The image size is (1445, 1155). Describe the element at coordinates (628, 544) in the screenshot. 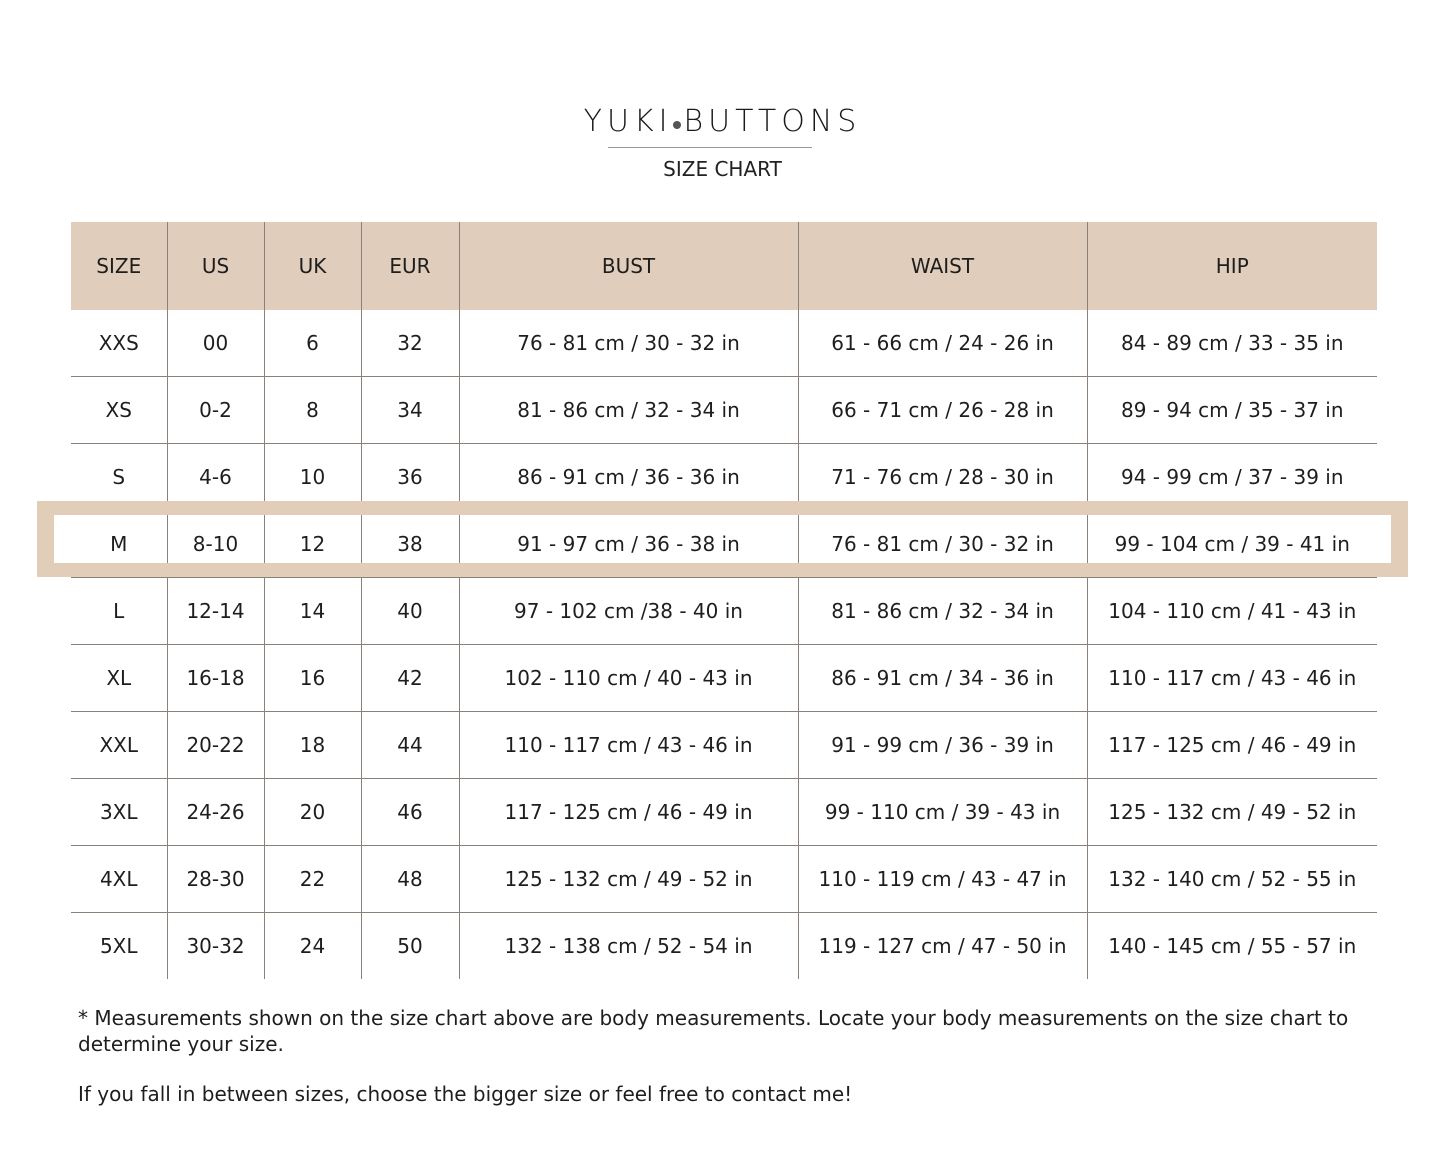

I see `cell-bust: 91 - 97 cm / 36 - 38 in` at that location.